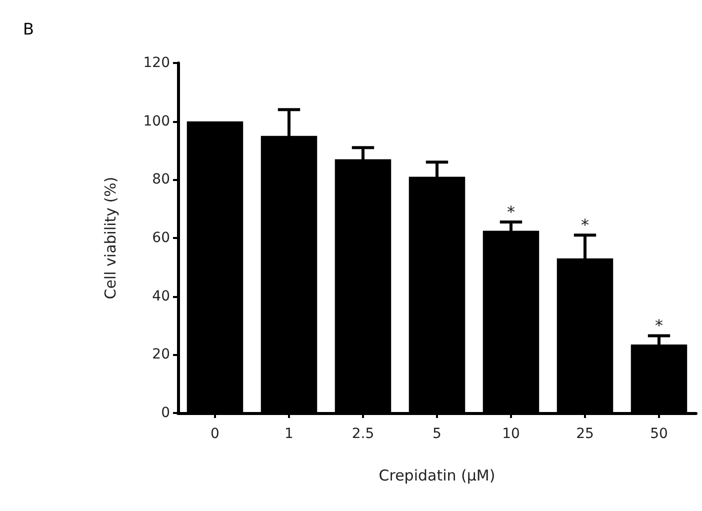 The width and height of the screenshot is (702, 511). Describe the element at coordinates (156, 121) in the screenshot. I see `y-tick-label: 100` at that location.